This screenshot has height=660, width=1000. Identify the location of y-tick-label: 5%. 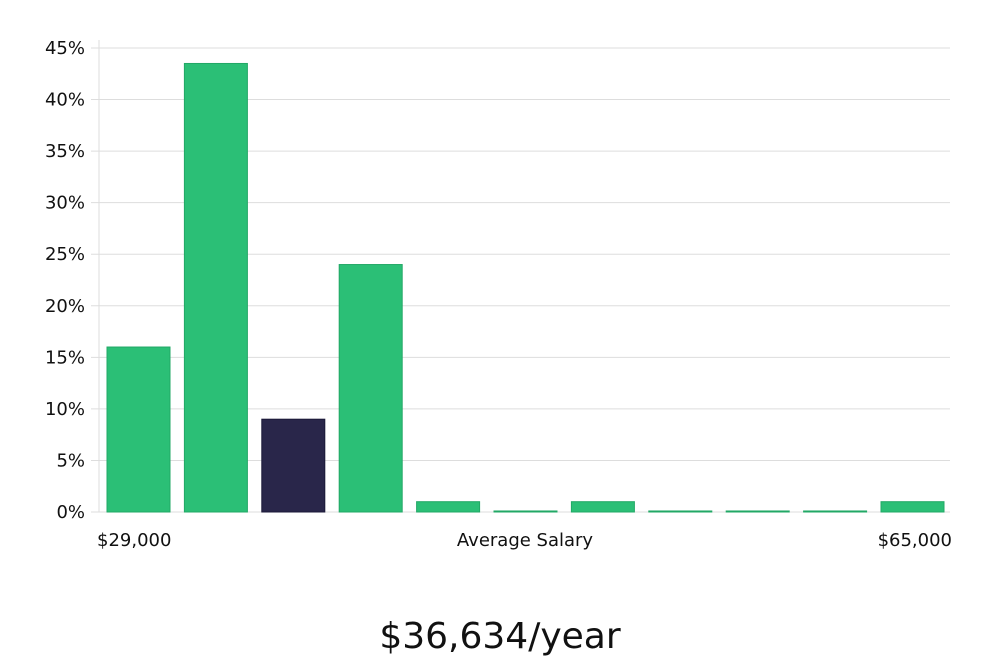
(70, 460).